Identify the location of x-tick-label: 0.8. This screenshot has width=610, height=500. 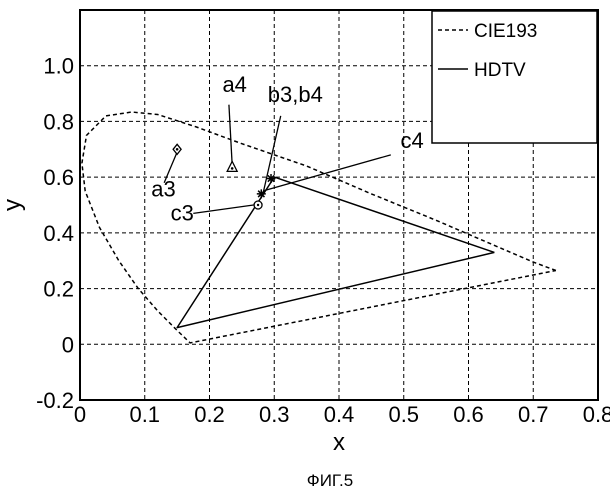
(596, 414).